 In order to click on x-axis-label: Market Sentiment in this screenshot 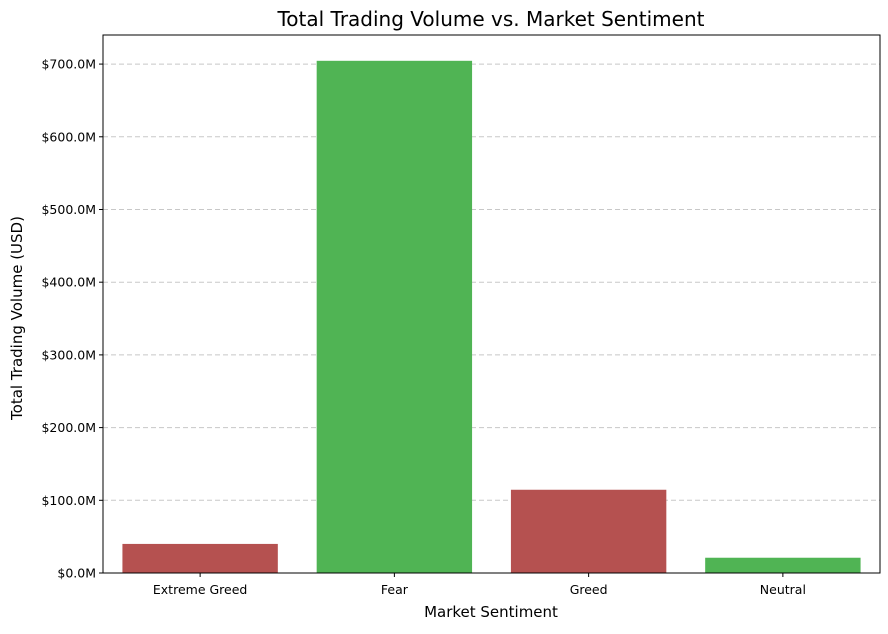, I will do `click(491, 612)`.